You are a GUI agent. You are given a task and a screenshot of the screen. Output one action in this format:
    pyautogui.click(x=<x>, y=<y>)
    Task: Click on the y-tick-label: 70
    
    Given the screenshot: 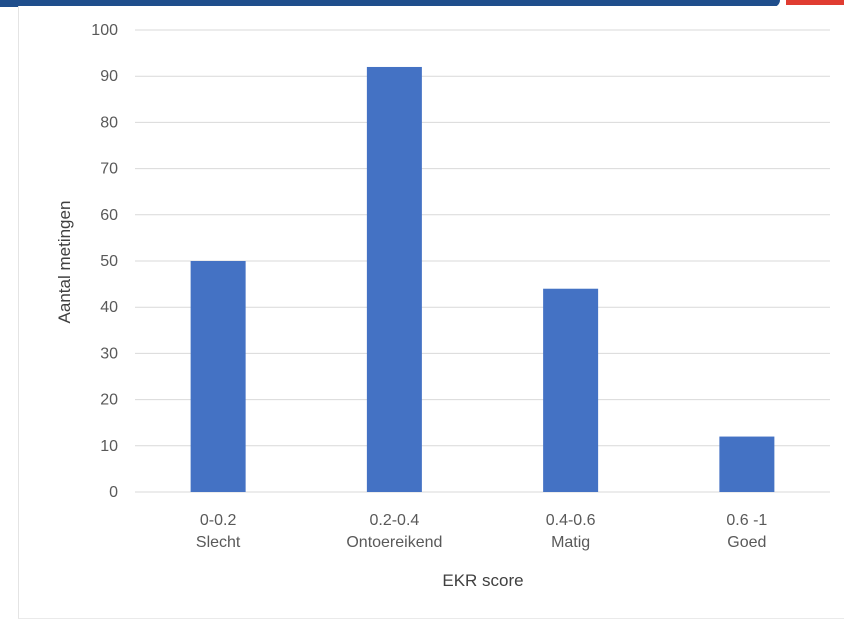 What is the action you would take?
    pyautogui.click(x=109, y=169)
    